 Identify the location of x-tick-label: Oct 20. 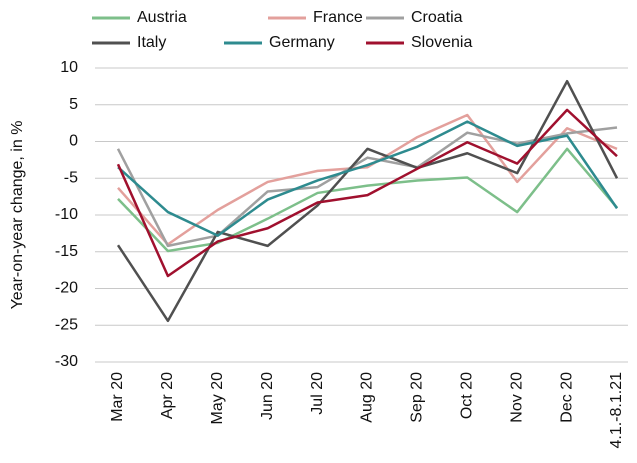
(467, 395).